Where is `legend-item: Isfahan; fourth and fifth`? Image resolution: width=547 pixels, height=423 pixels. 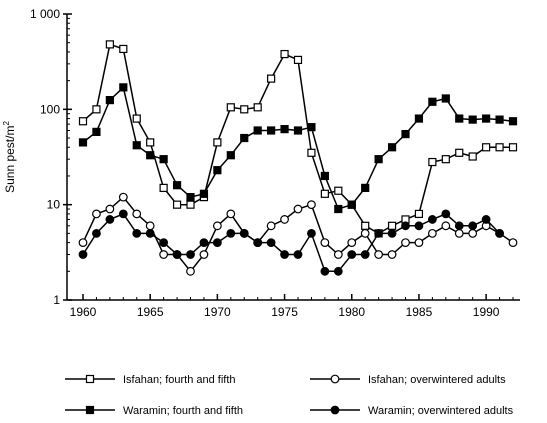 legend-item: Isfahan; fourth and fifth is located at coordinates (150, 380).